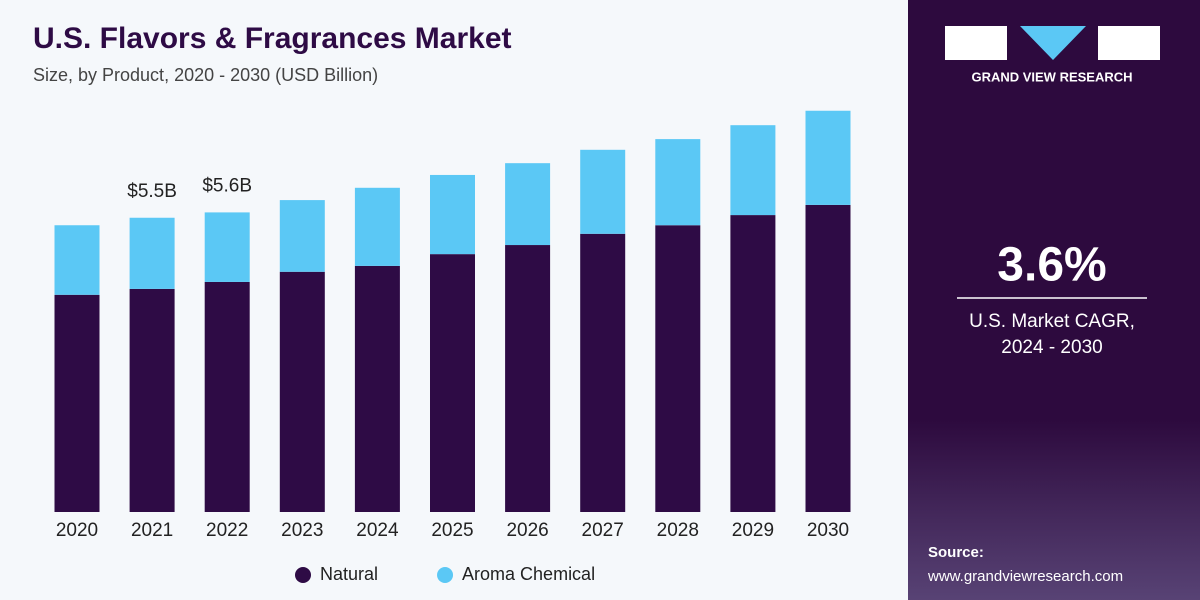 This screenshot has height=600, width=1200. I want to click on cagr-value: 3.6%, so click(1051, 265).